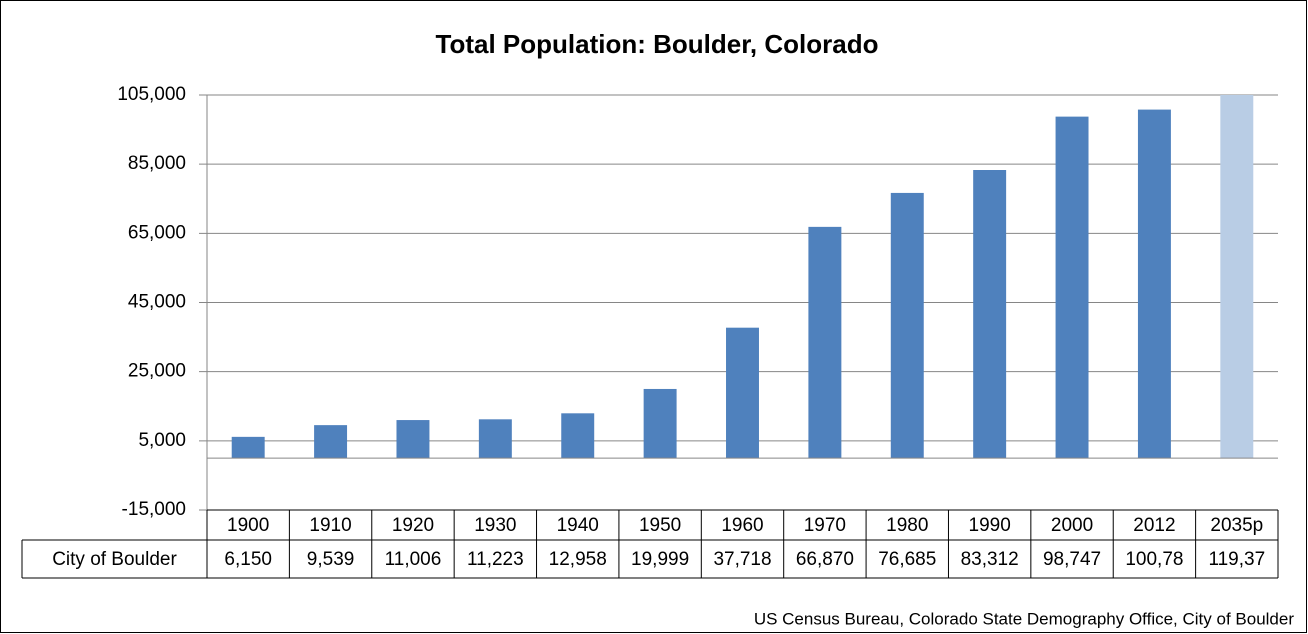 The height and width of the screenshot is (634, 1308). I want to click on x-tick-label: 1900, so click(248, 525).